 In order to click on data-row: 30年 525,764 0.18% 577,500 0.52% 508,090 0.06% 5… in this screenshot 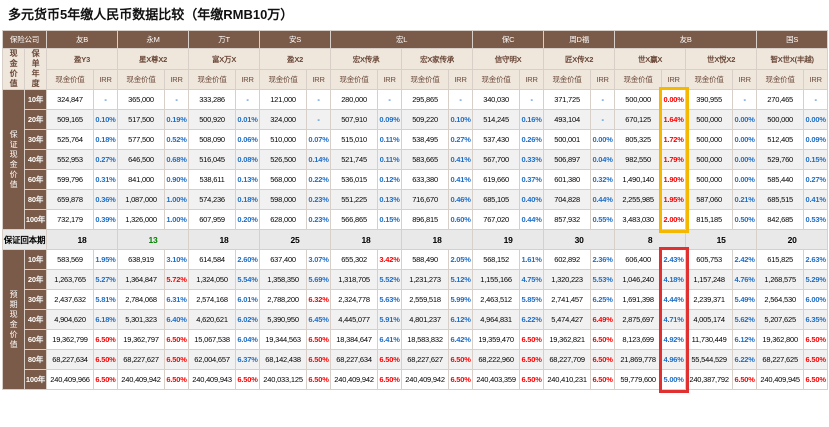, I will do `click(416, 139)`.